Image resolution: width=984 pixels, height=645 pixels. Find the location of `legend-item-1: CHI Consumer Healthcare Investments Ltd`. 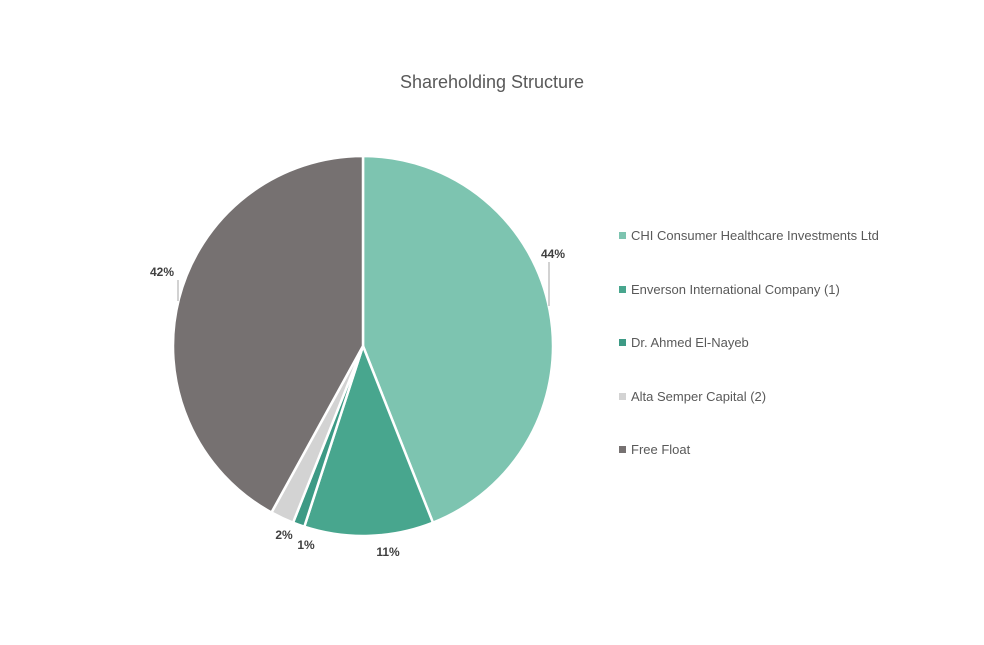

legend-item-1: CHI Consumer Healthcare Investments Ltd is located at coordinates (749, 235).